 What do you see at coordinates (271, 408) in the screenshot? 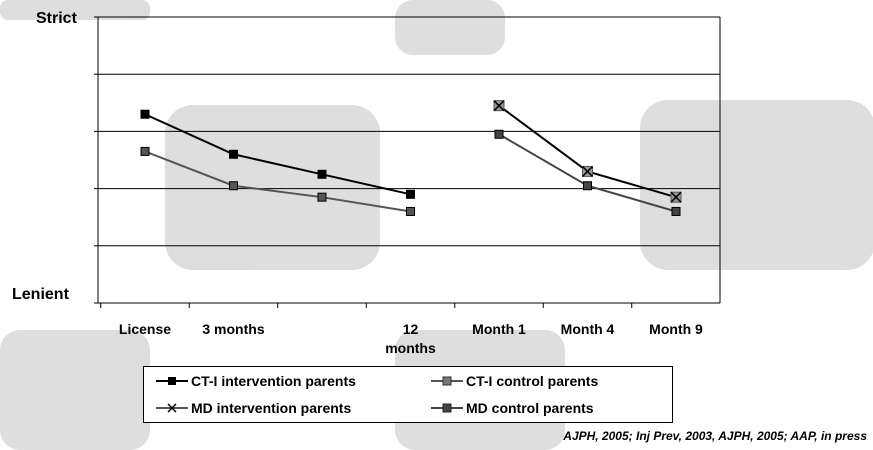
I see `legend-label: MD intervention parents` at bounding box center [271, 408].